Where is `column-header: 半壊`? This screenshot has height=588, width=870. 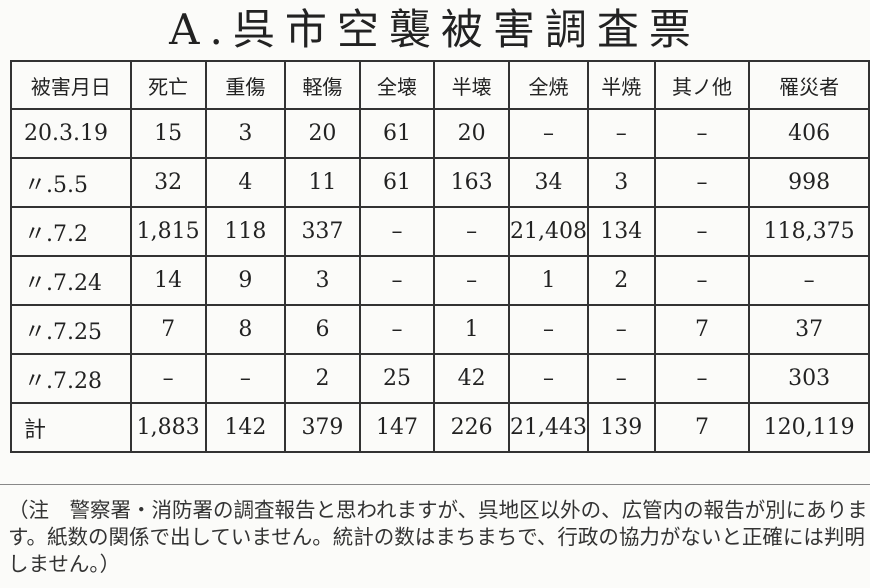 column-header: 半壊 is located at coordinates (471, 85).